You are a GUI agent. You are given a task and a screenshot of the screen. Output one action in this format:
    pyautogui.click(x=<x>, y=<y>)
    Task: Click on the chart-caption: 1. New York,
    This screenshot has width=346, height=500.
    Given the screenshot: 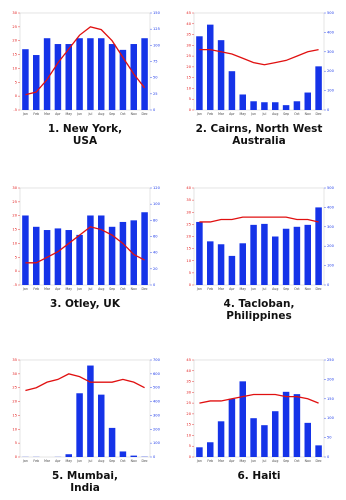 What is the action you would take?
    pyautogui.click(x=85, y=129)
    